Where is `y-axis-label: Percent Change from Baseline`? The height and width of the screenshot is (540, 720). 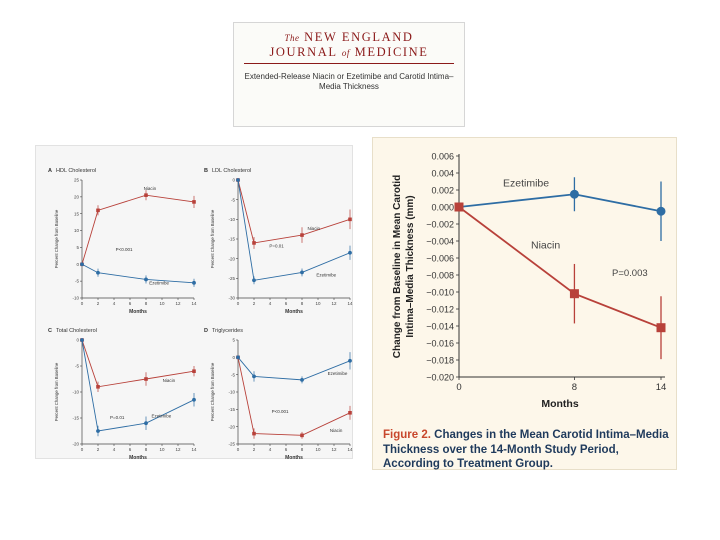 y-axis-label: Percent Change from Baseline is located at coordinates (56, 238).